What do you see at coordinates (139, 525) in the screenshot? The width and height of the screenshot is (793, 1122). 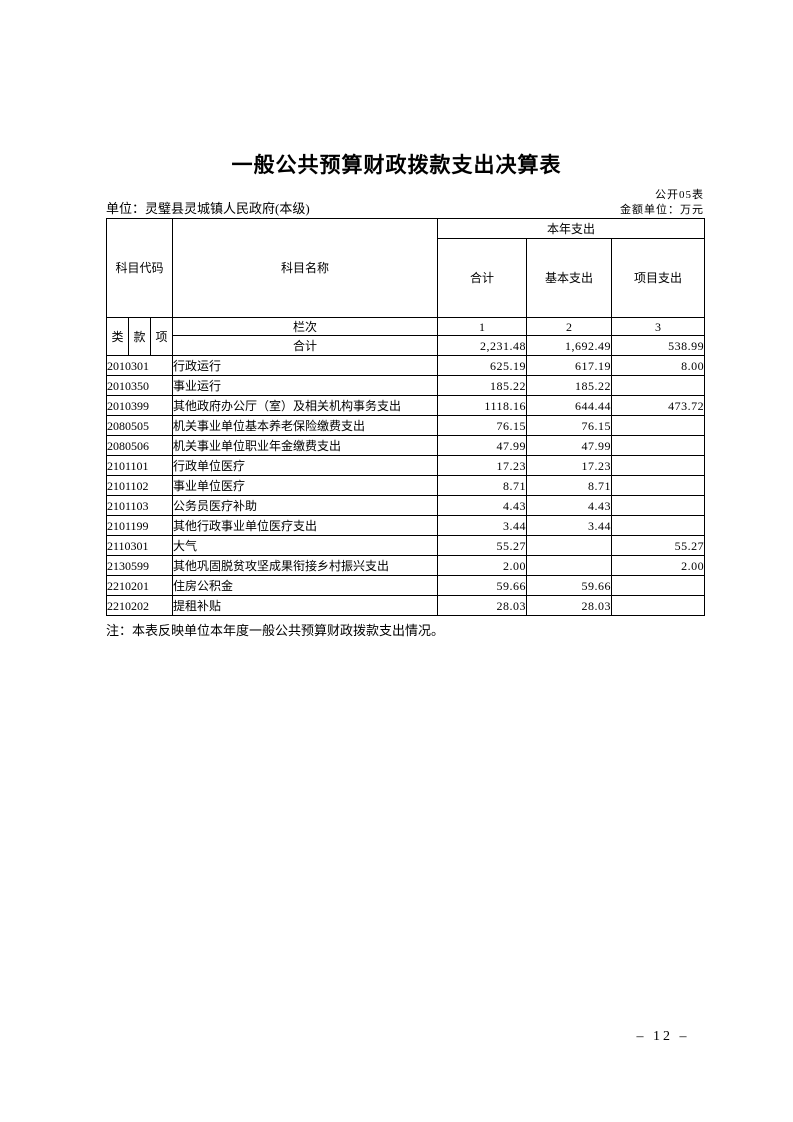 I see `subject-code-cell: 2101199` at bounding box center [139, 525].